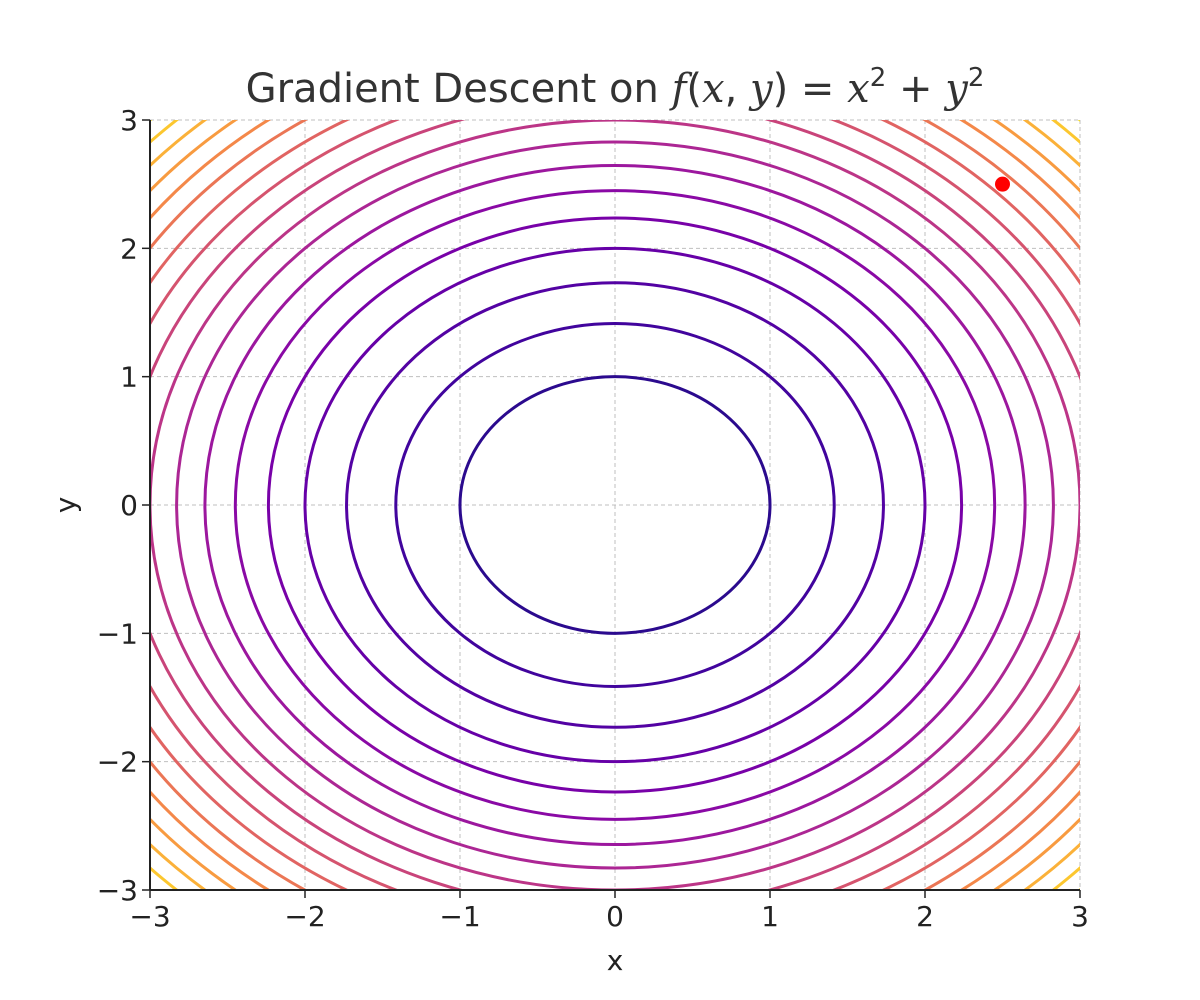  Describe the element at coordinates (129, 248) in the screenshot. I see `y-tick-label-2: 2` at that location.